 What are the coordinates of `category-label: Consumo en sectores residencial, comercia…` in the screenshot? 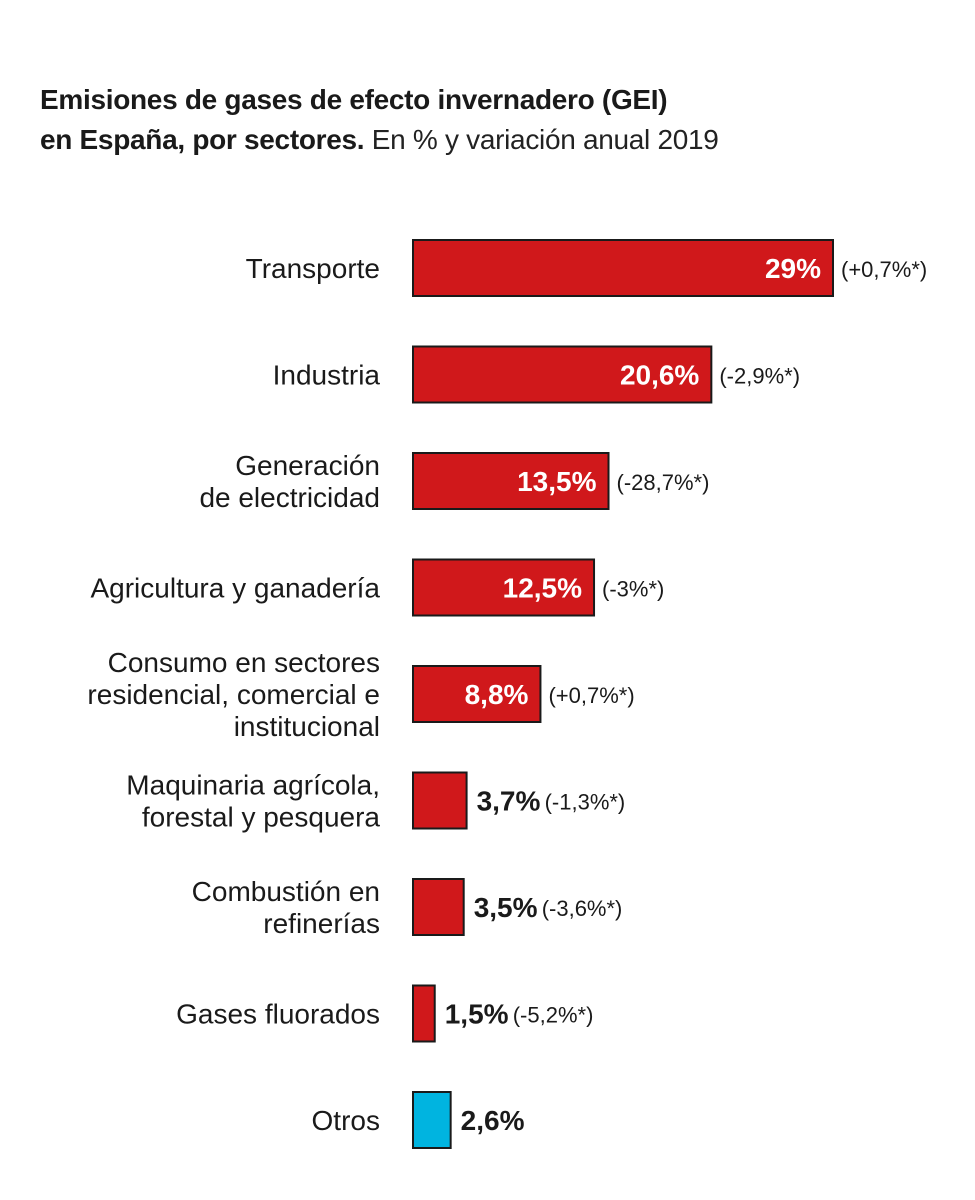 It's located at (233, 694).